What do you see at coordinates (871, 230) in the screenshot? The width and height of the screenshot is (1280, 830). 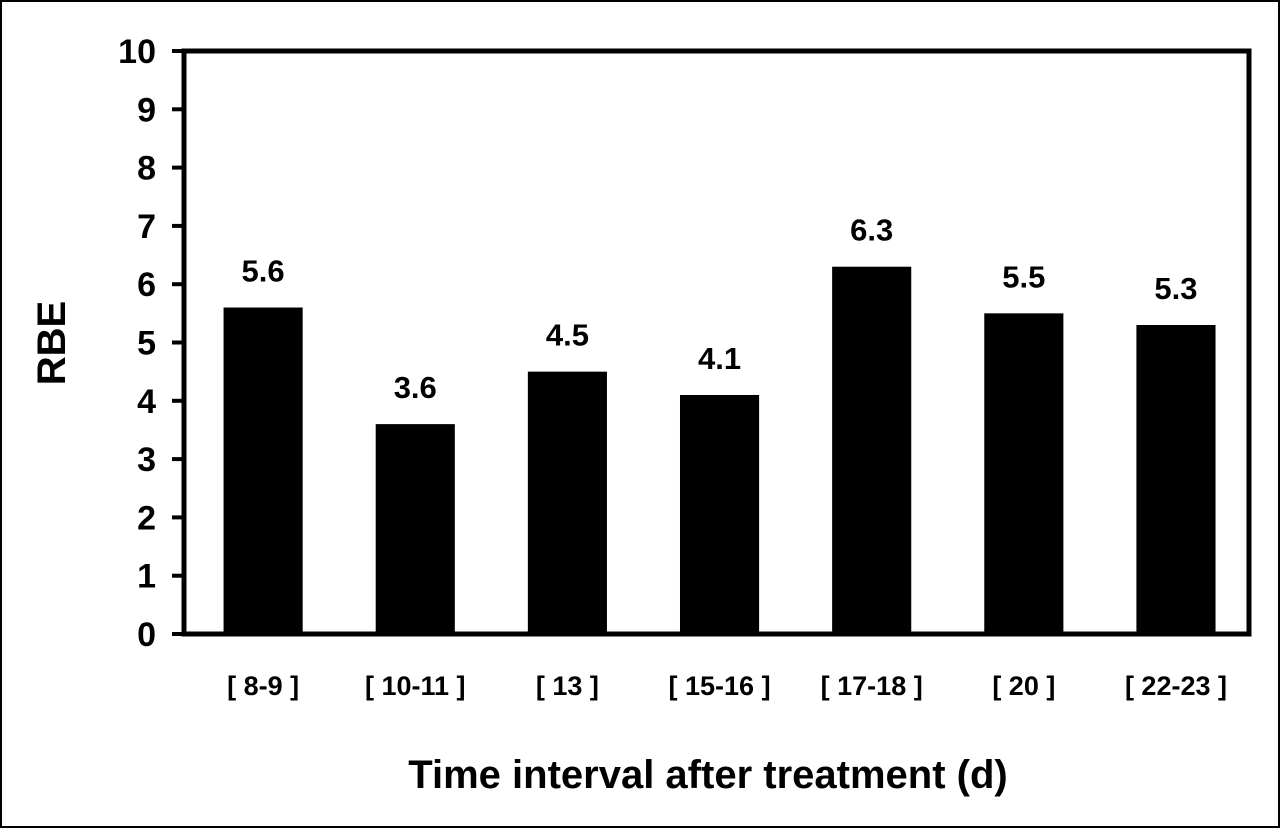 I see `data-label: 6.3` at bounding box center [871, 230].